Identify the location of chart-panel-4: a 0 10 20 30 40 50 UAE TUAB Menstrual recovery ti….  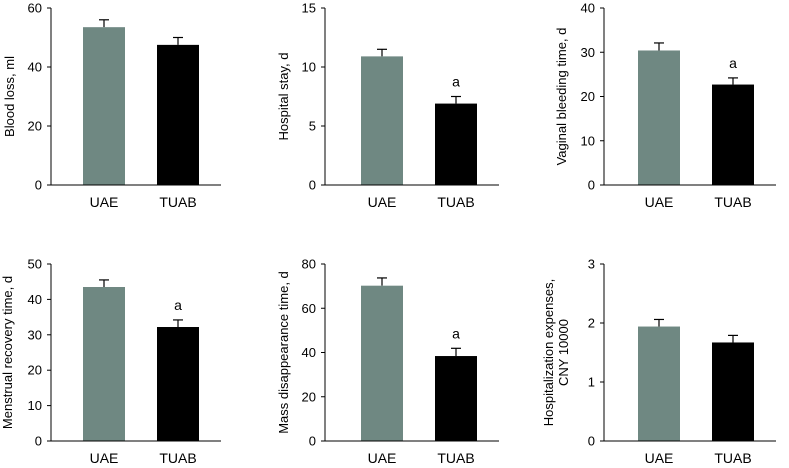
(110, 361).